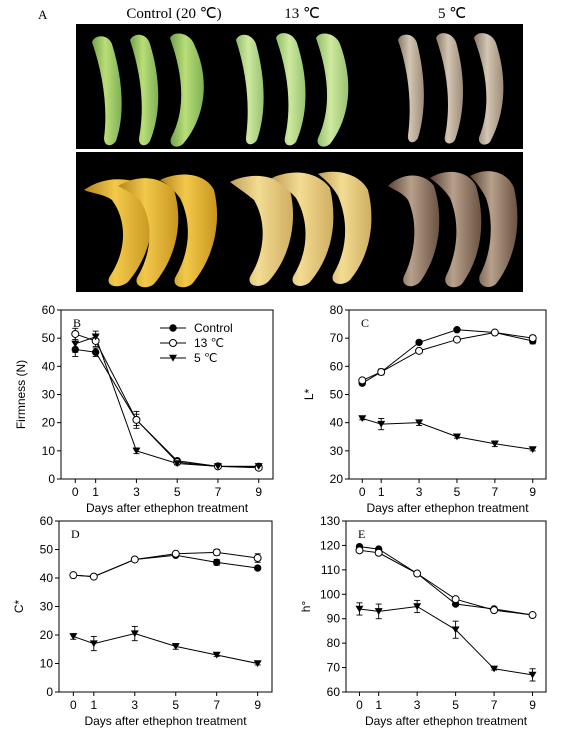 The width and height of the screenshot is (567, 734). What do you see at coordinates (419, 492) in the screenshot?
I see `panel-c-xtick-label: 3` at bounding box center [419, 492].